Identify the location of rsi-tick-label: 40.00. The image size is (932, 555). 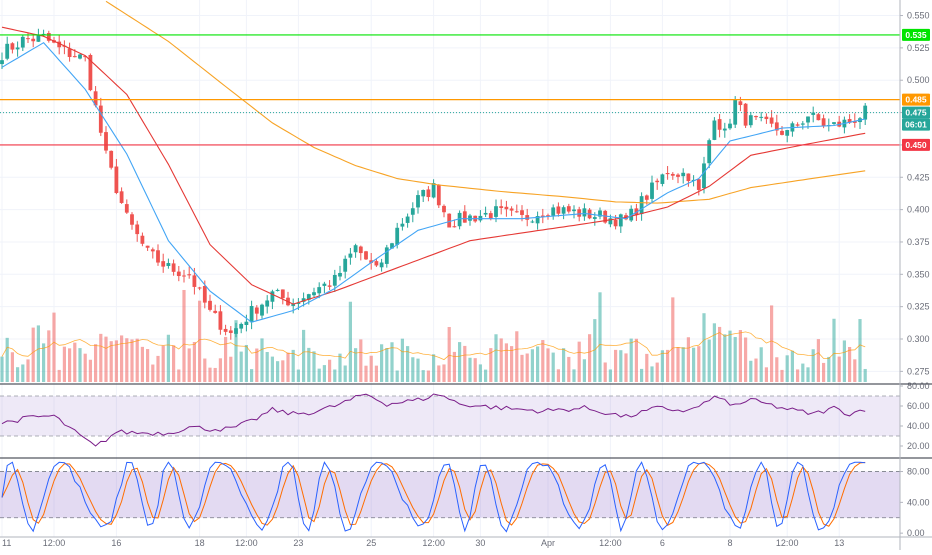
(918, 426).